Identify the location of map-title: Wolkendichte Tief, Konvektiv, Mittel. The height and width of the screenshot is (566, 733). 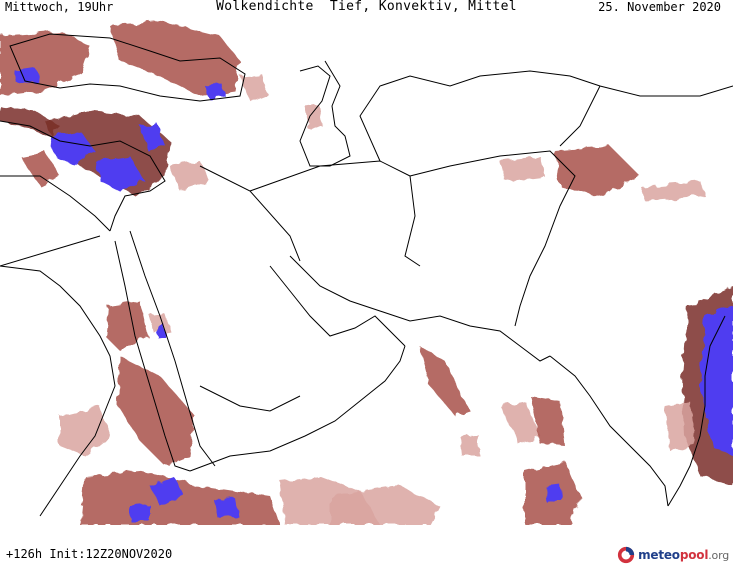
(366, 7).